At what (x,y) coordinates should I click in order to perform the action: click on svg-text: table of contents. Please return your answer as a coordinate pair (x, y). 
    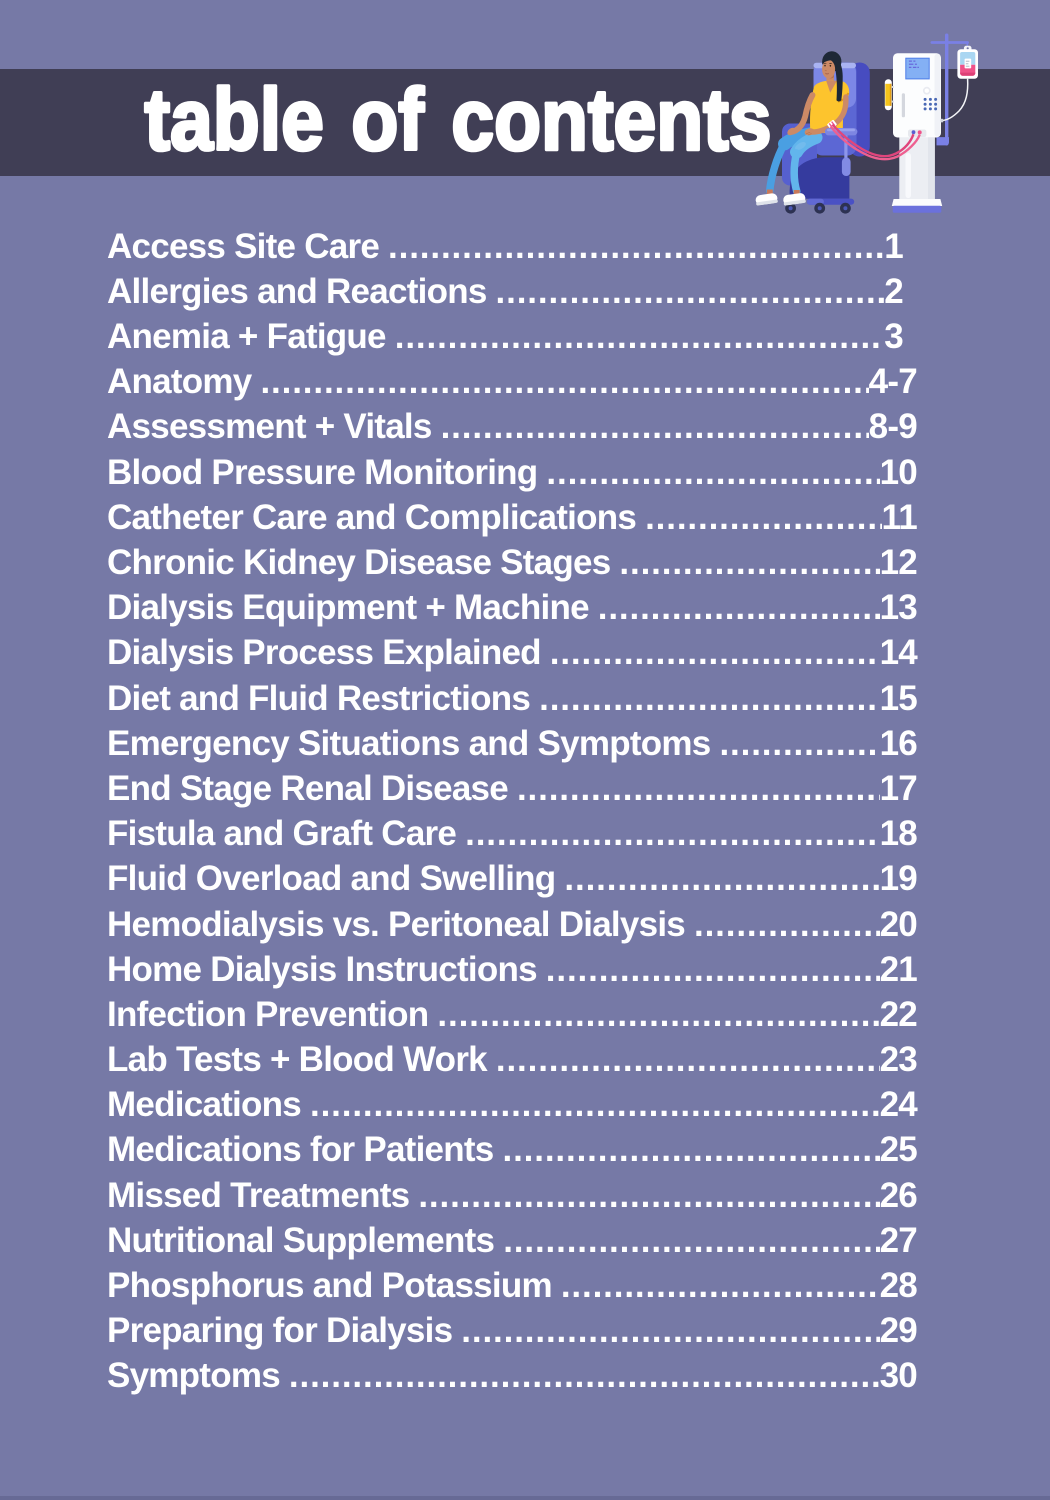
    Looking at the image, I should click on (458, 120).